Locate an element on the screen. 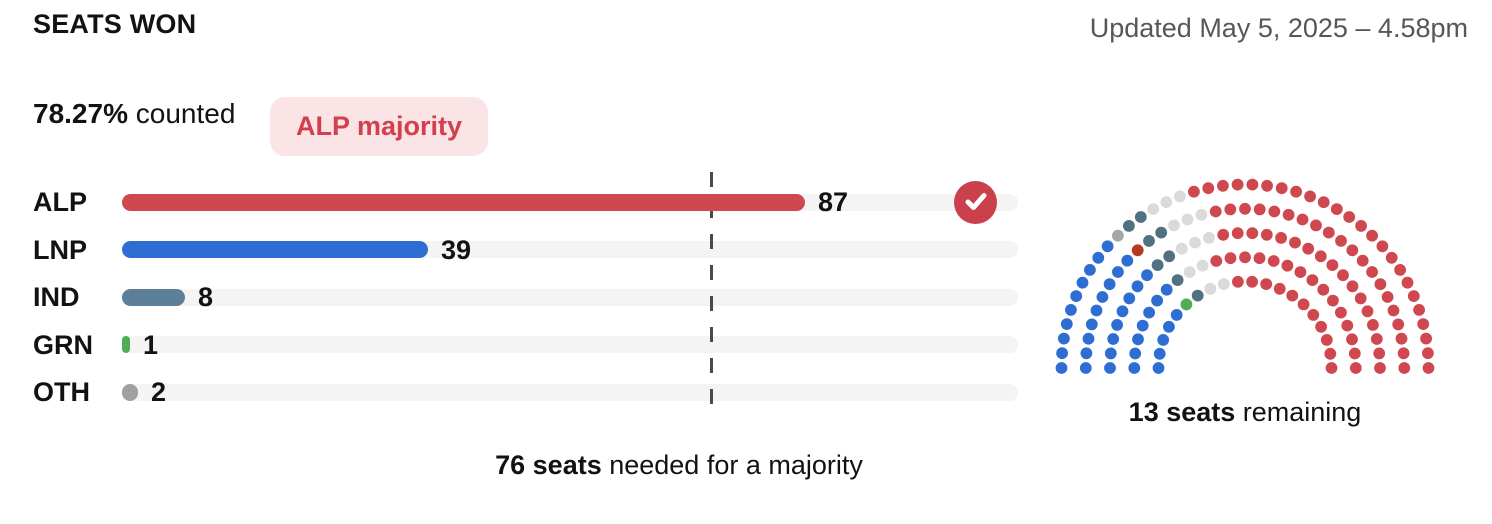 The height and width of the screenshot is (524, 1492). bar-label-lnp: LNP is located at coordinates (60, 249).